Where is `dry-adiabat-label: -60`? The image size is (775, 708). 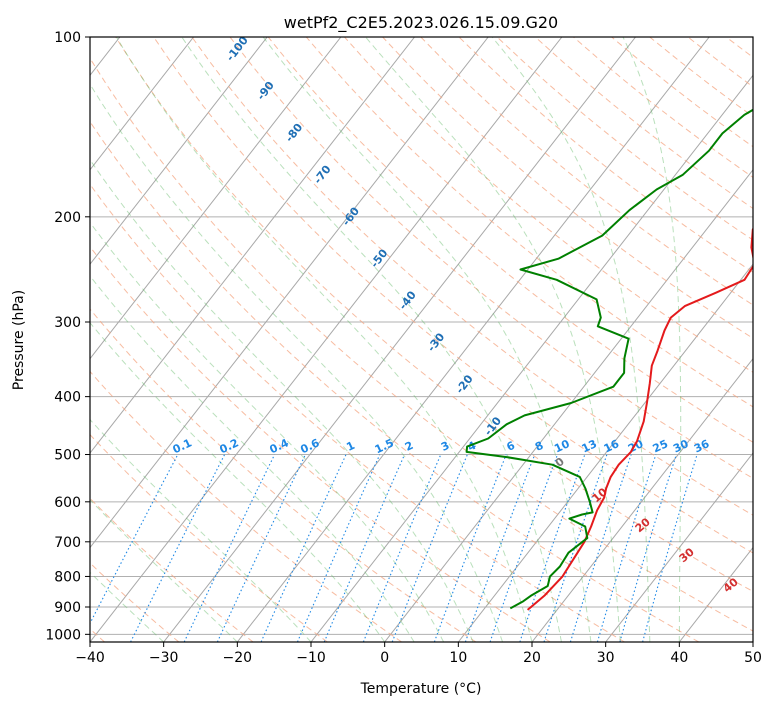 dry-adiabat-label: -60 is located at coordinates (351, 216).